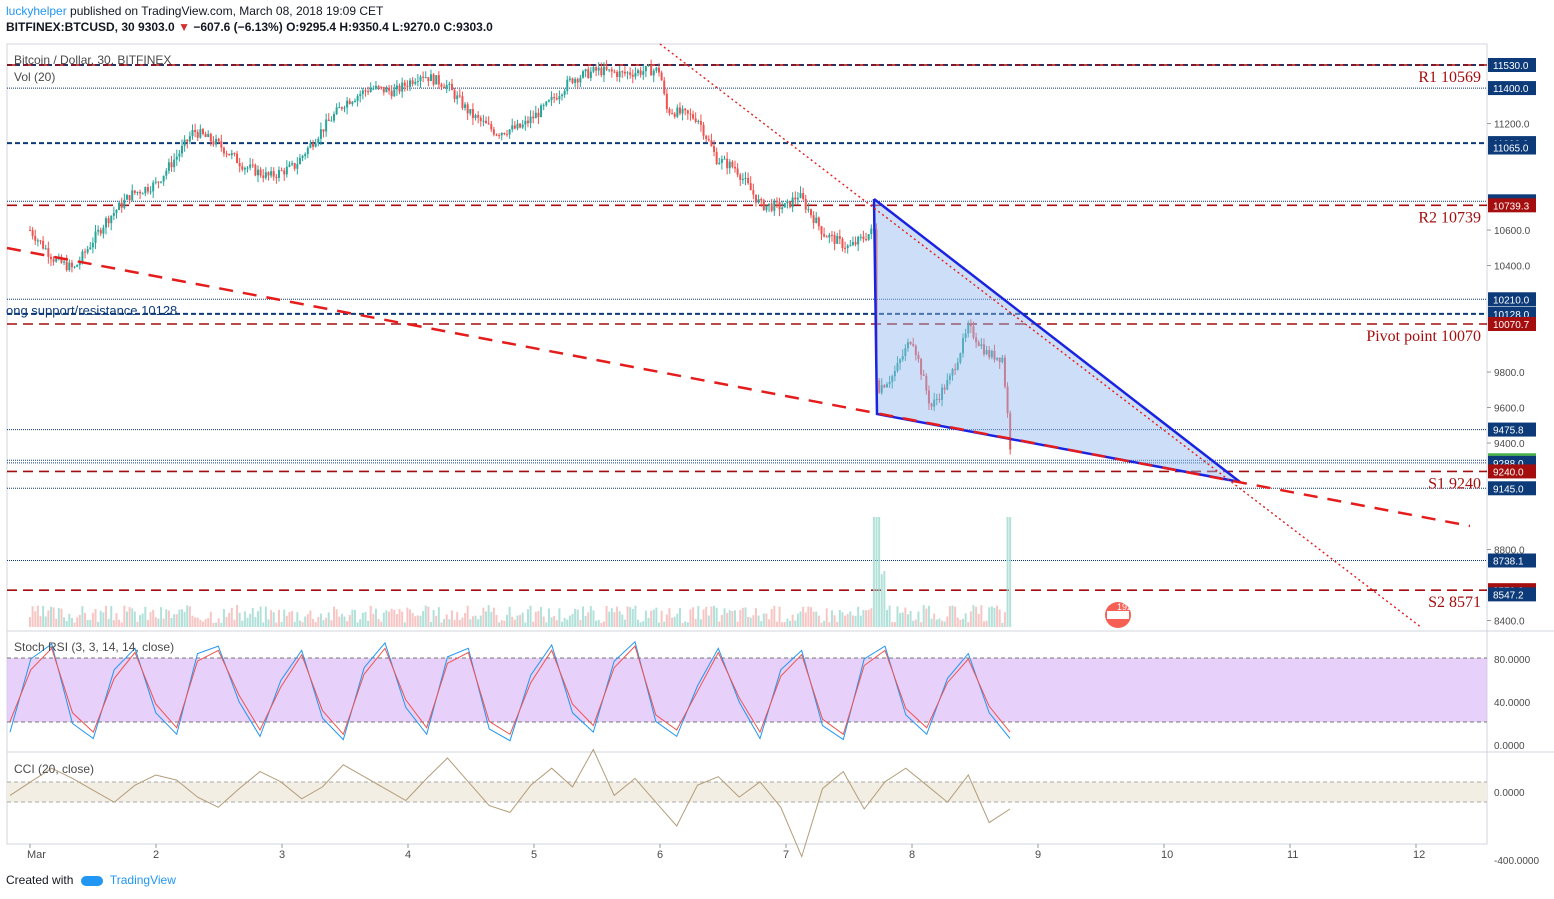  I want to click on x-tick-label: 5, so click(534, 855).